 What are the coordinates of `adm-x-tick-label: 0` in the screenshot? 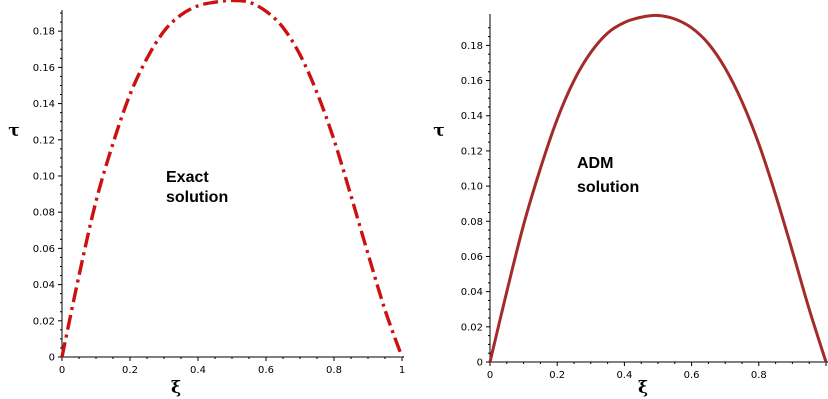 It's located at (490, 375).